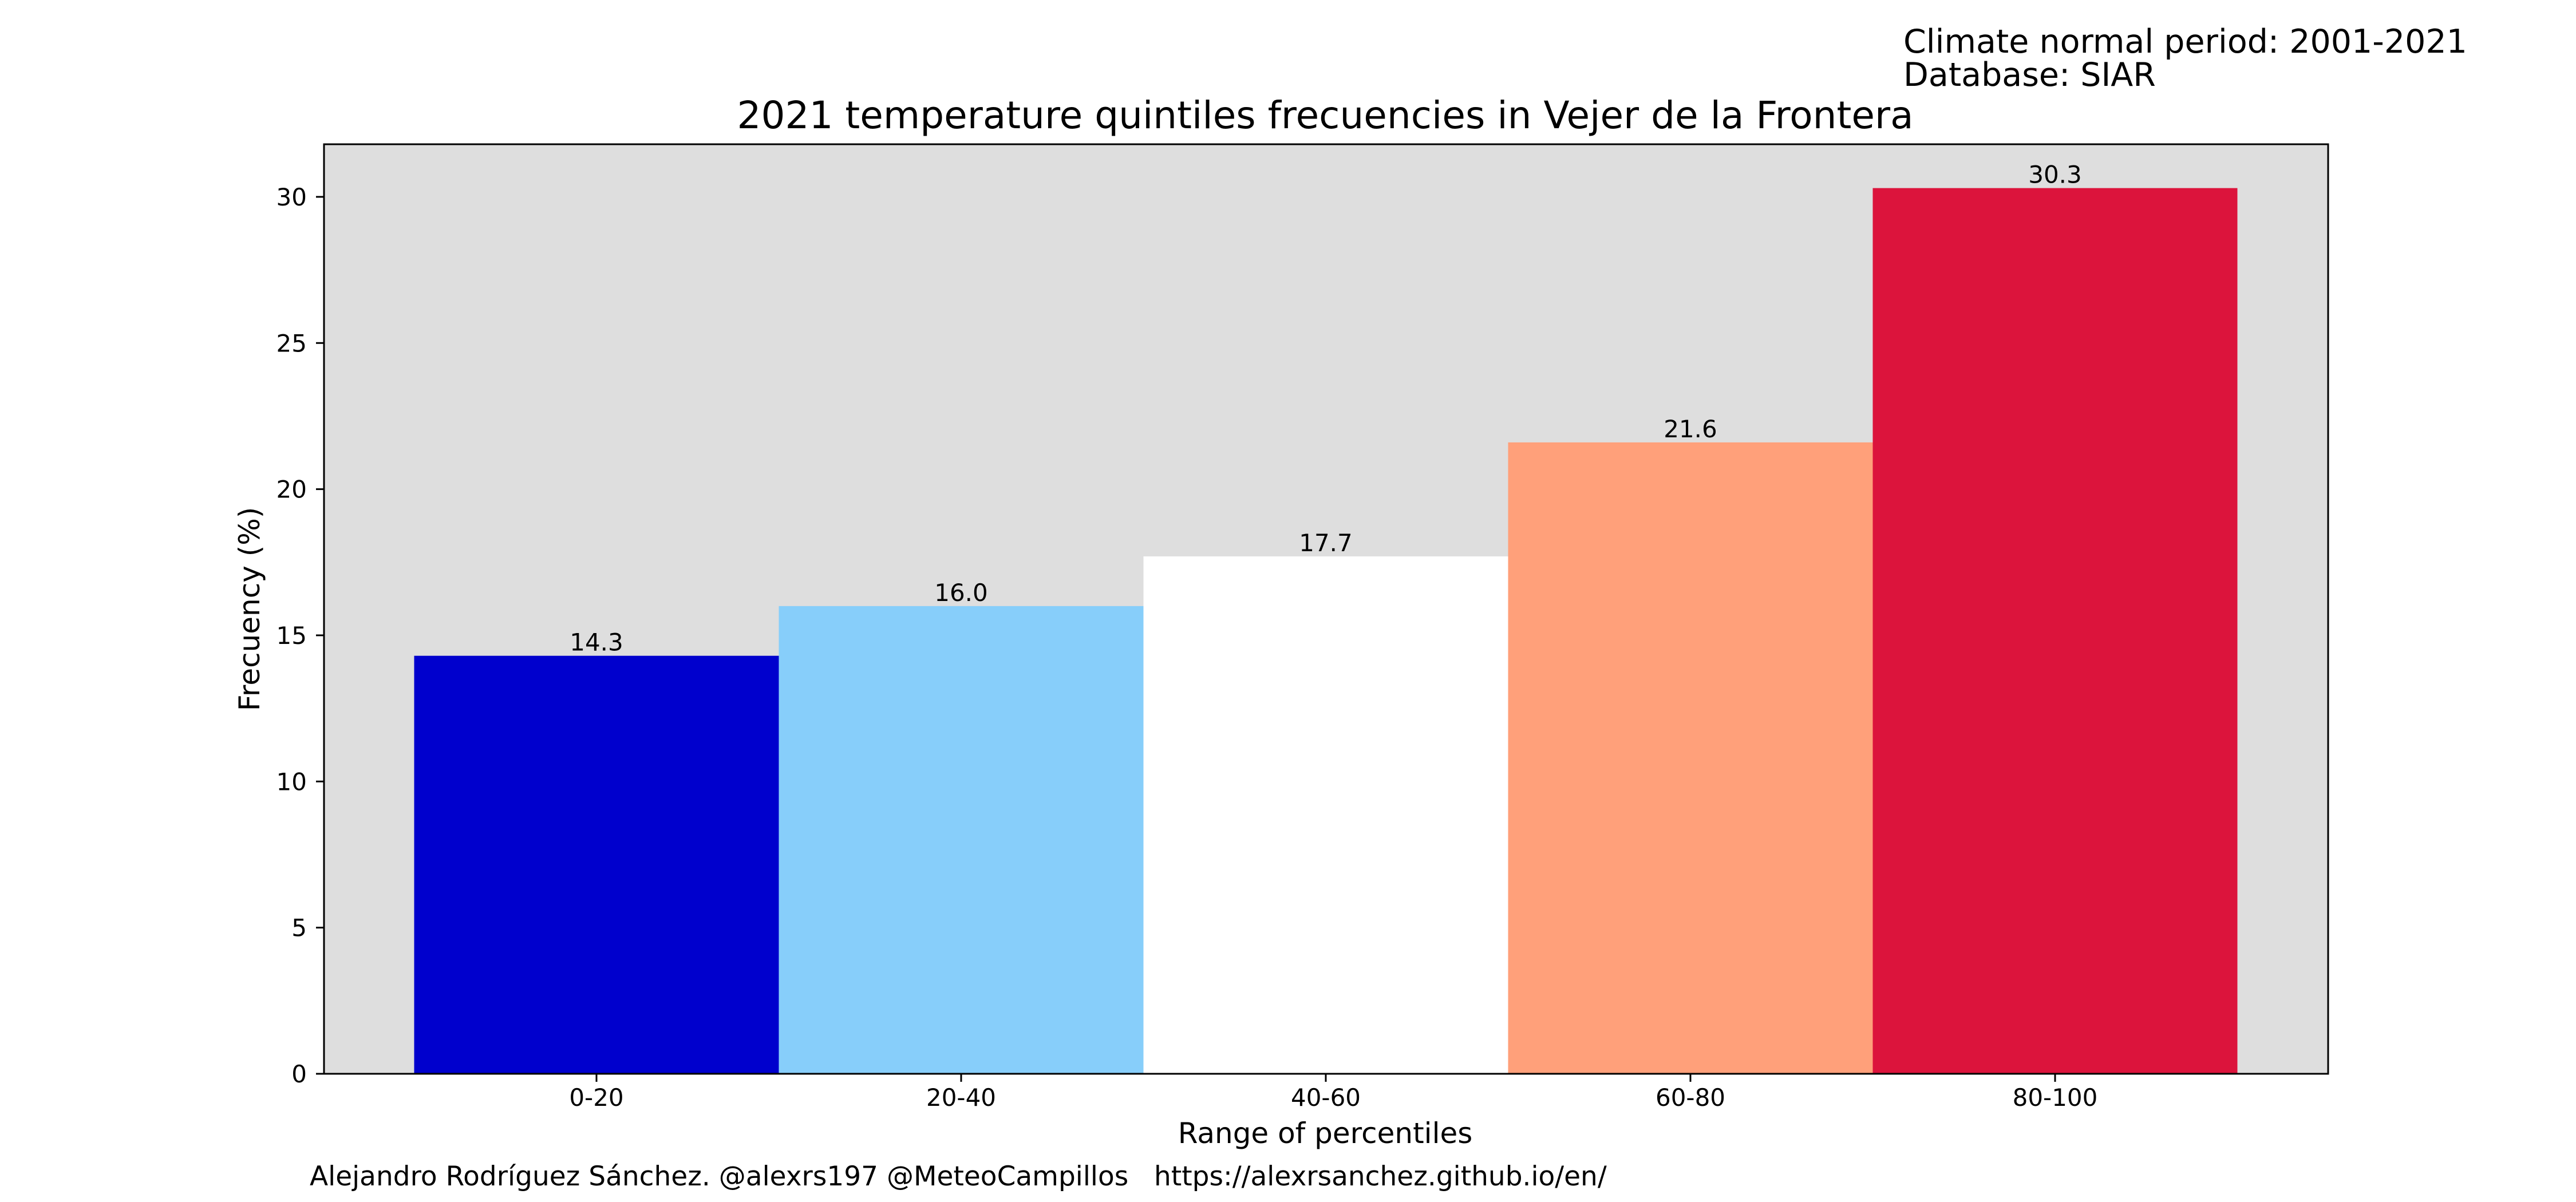 This screenshot has width=2576, height=1202. I want to click on y-tick-label: 5, so click(299, 928).